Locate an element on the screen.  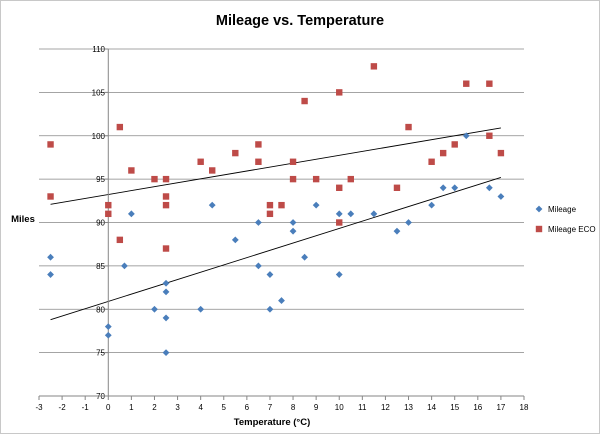
x-tick-label: 11 is located at coordinates (362, 407).